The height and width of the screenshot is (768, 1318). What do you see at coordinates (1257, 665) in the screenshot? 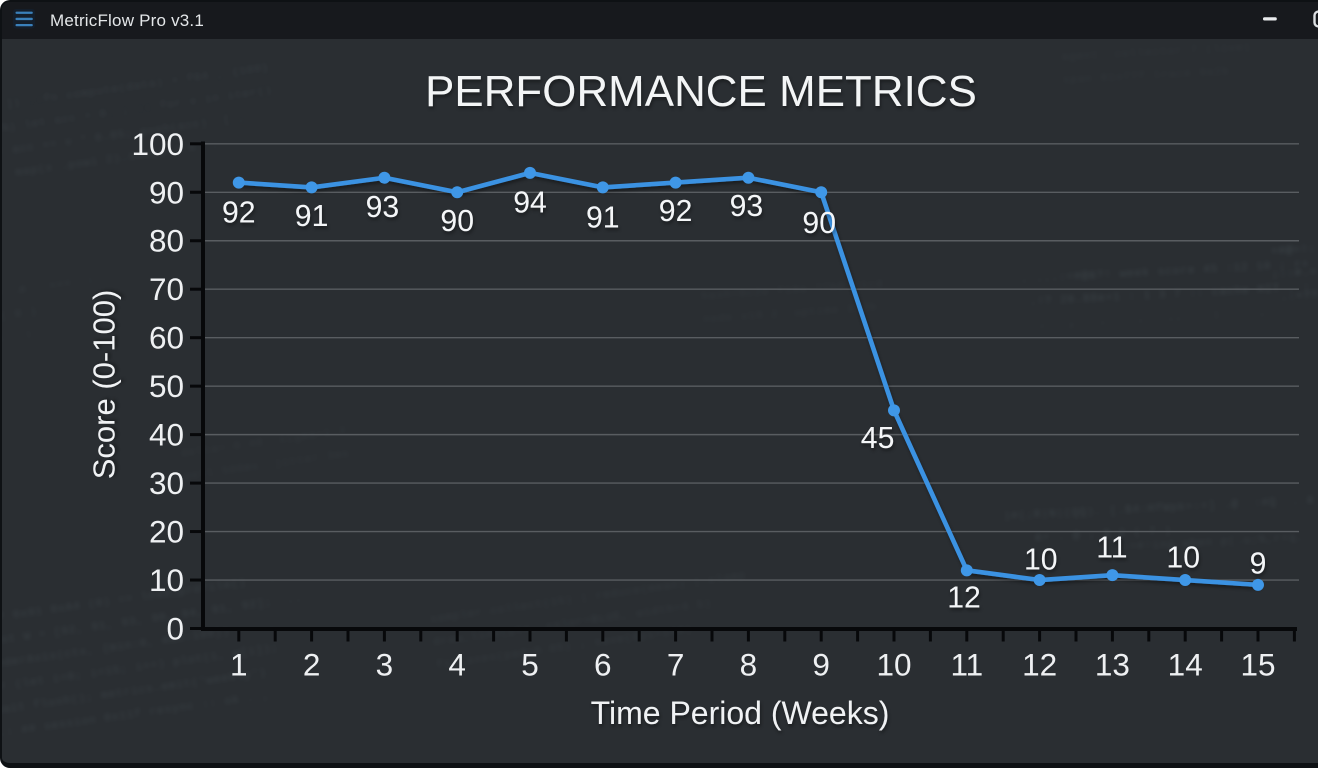
I see `svg-text: 15` at bounding box center [1257, 665].